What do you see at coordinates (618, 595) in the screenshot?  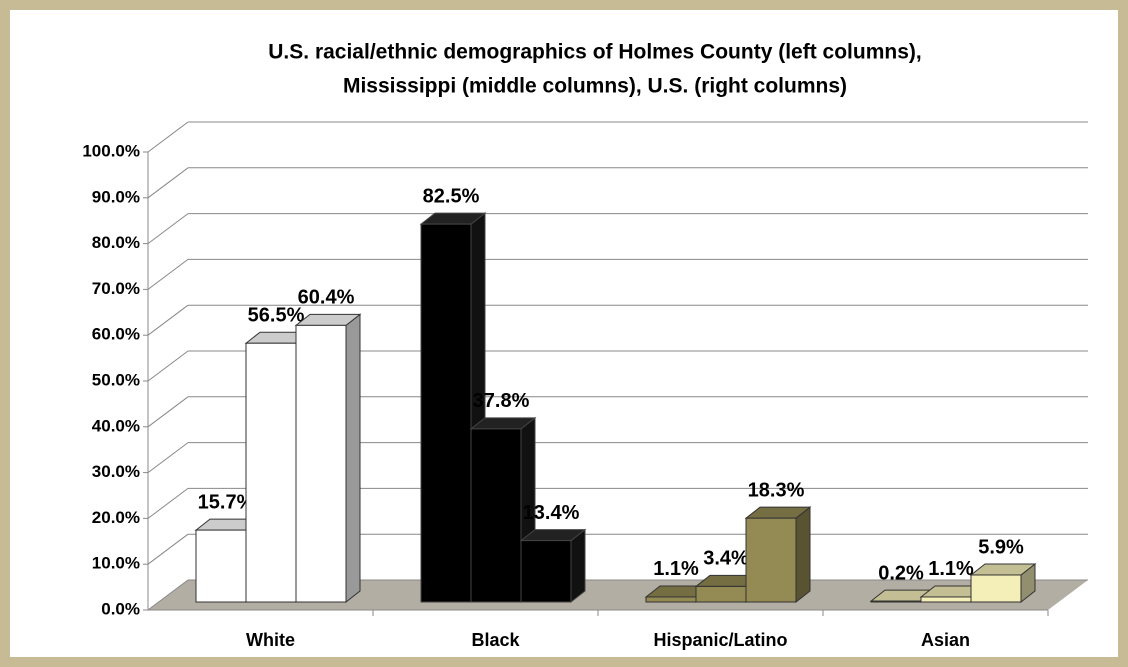 I see `floor` at bounding box center [618, 595].